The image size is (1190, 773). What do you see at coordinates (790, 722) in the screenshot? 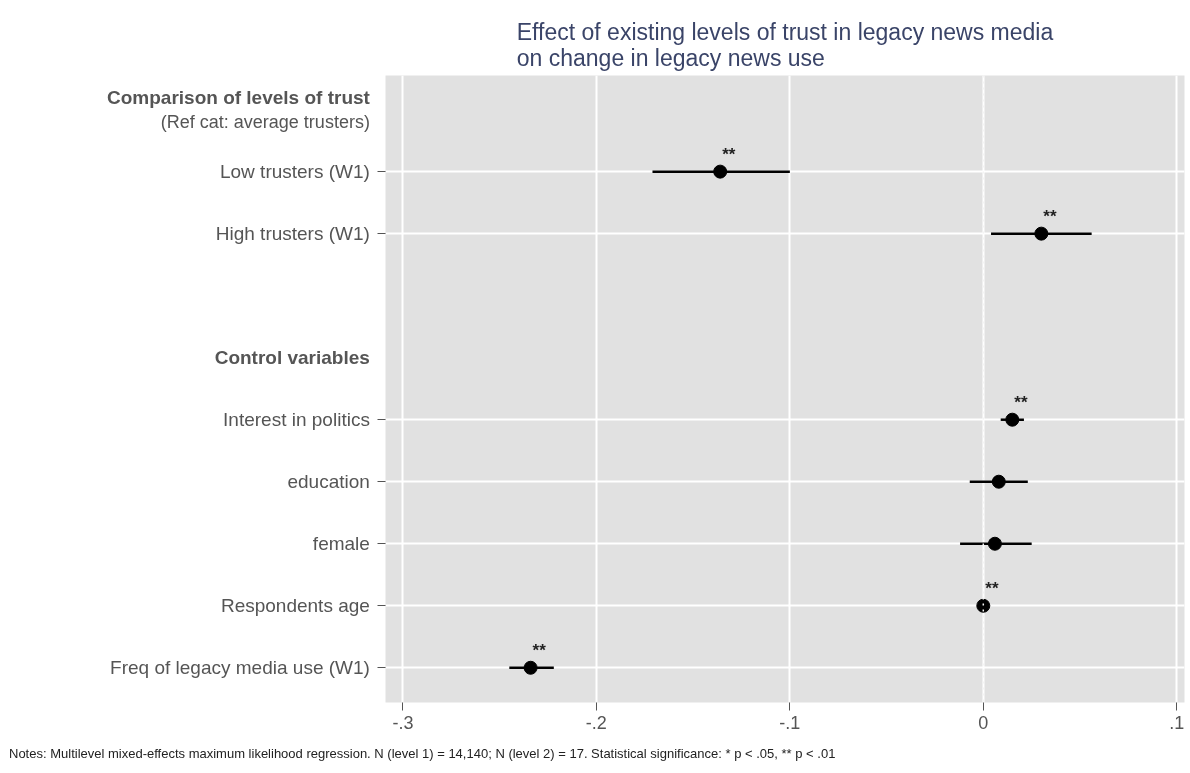
I see `x-tick-label: -.1` at bounding box center [790, 722].